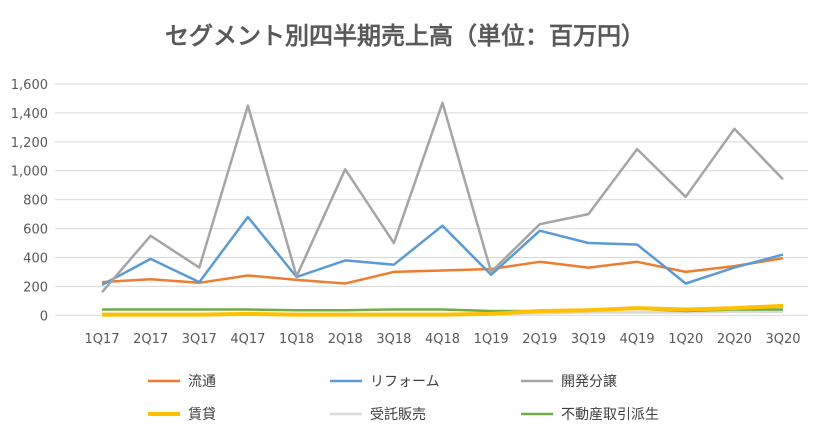  Describe the element at coordinates (247, 339) in the screenshot. I see `x-tick-label: 4Q17` at that location.